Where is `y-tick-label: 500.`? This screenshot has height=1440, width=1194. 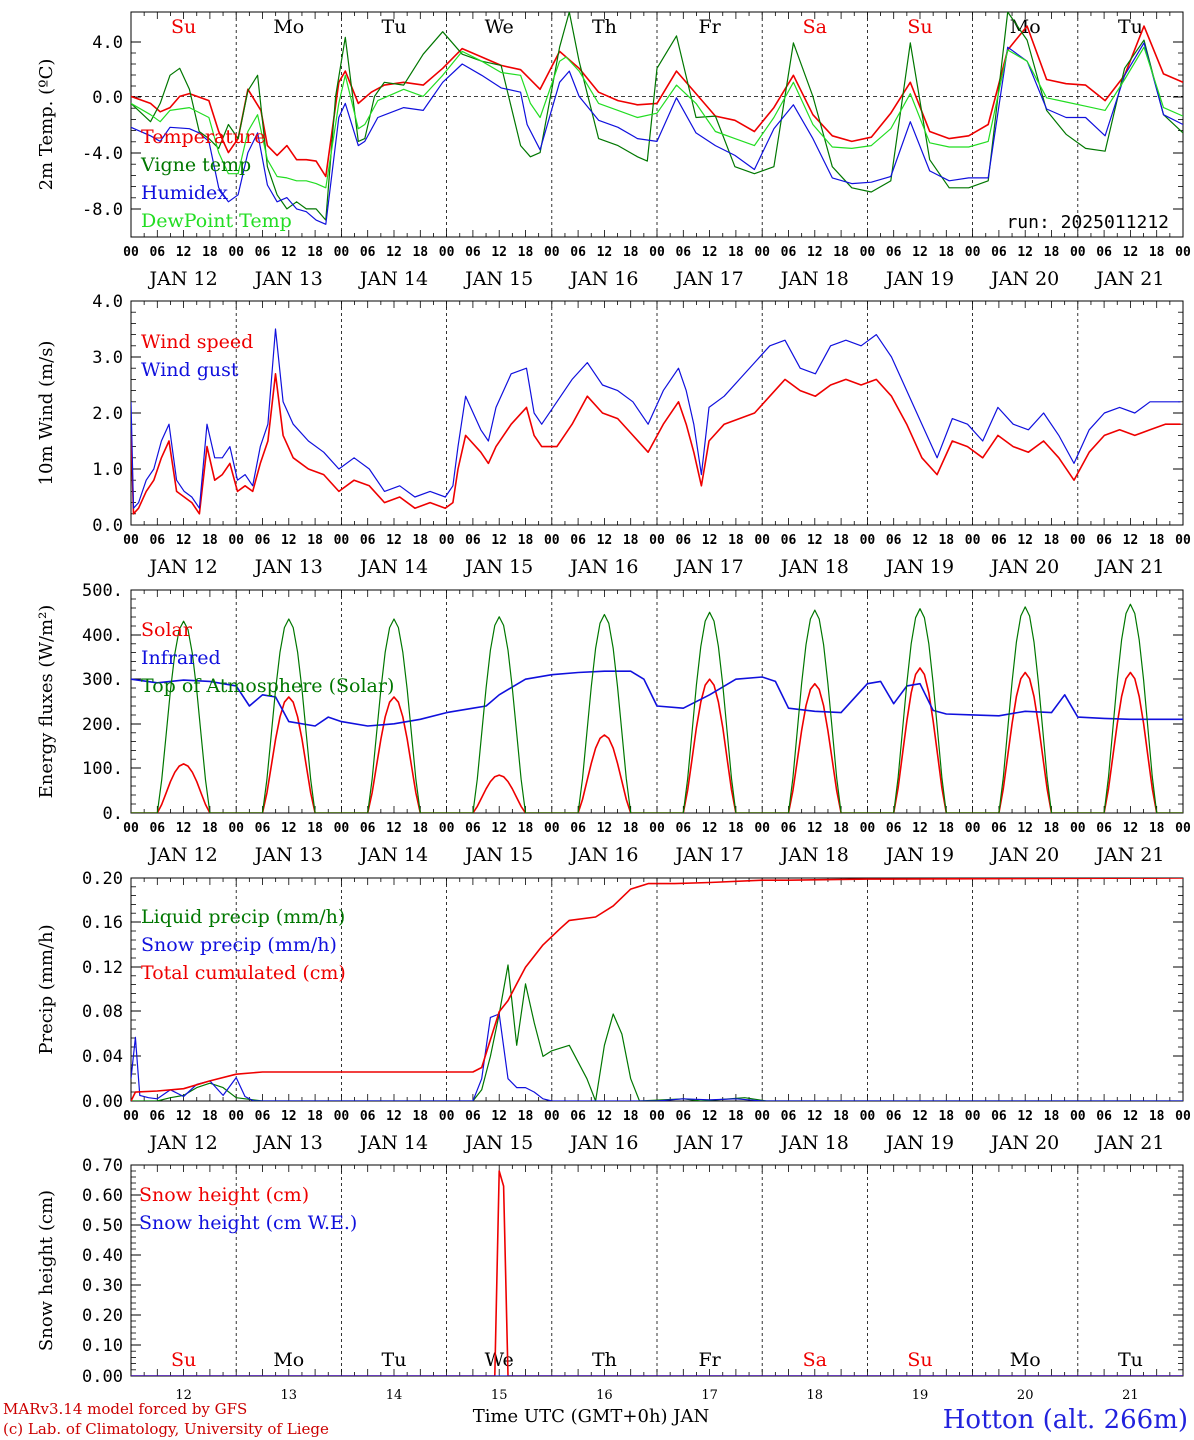 y-tick-label: 500. is located at coordinates (102, 591).